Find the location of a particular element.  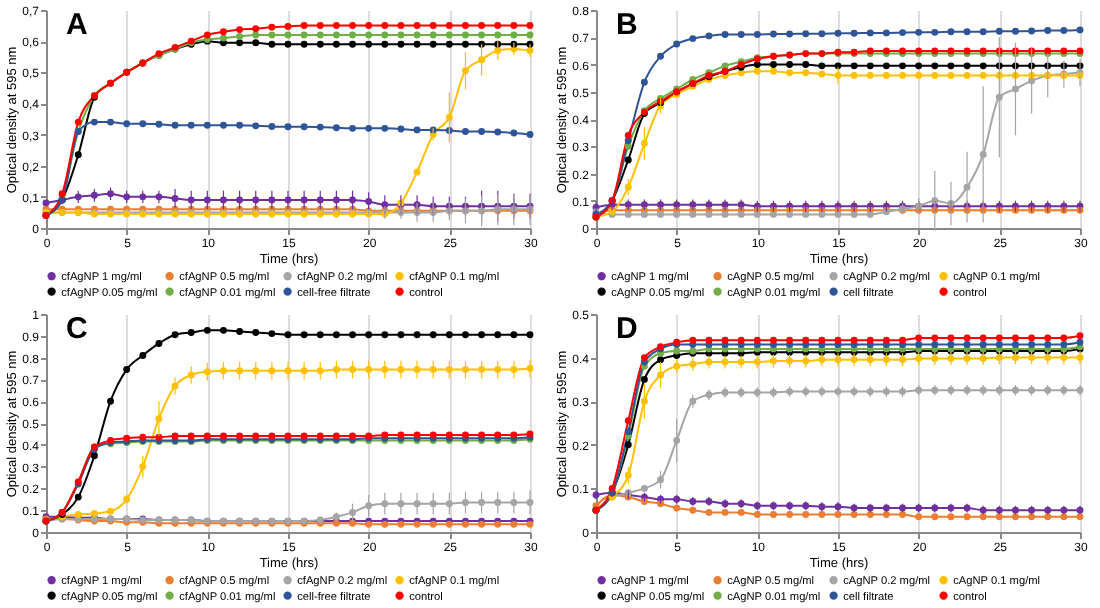

chart-title: C is located at coordinates (77, 329).